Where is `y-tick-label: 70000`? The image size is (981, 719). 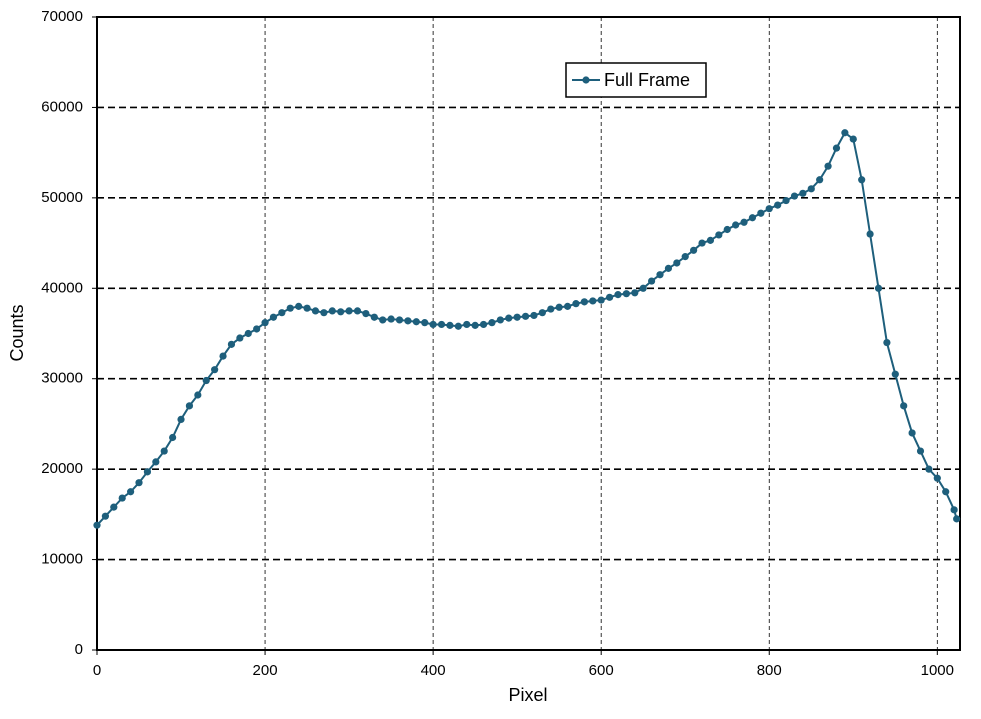
y-tick-label: 70000 is located at coordinates (62, 16).